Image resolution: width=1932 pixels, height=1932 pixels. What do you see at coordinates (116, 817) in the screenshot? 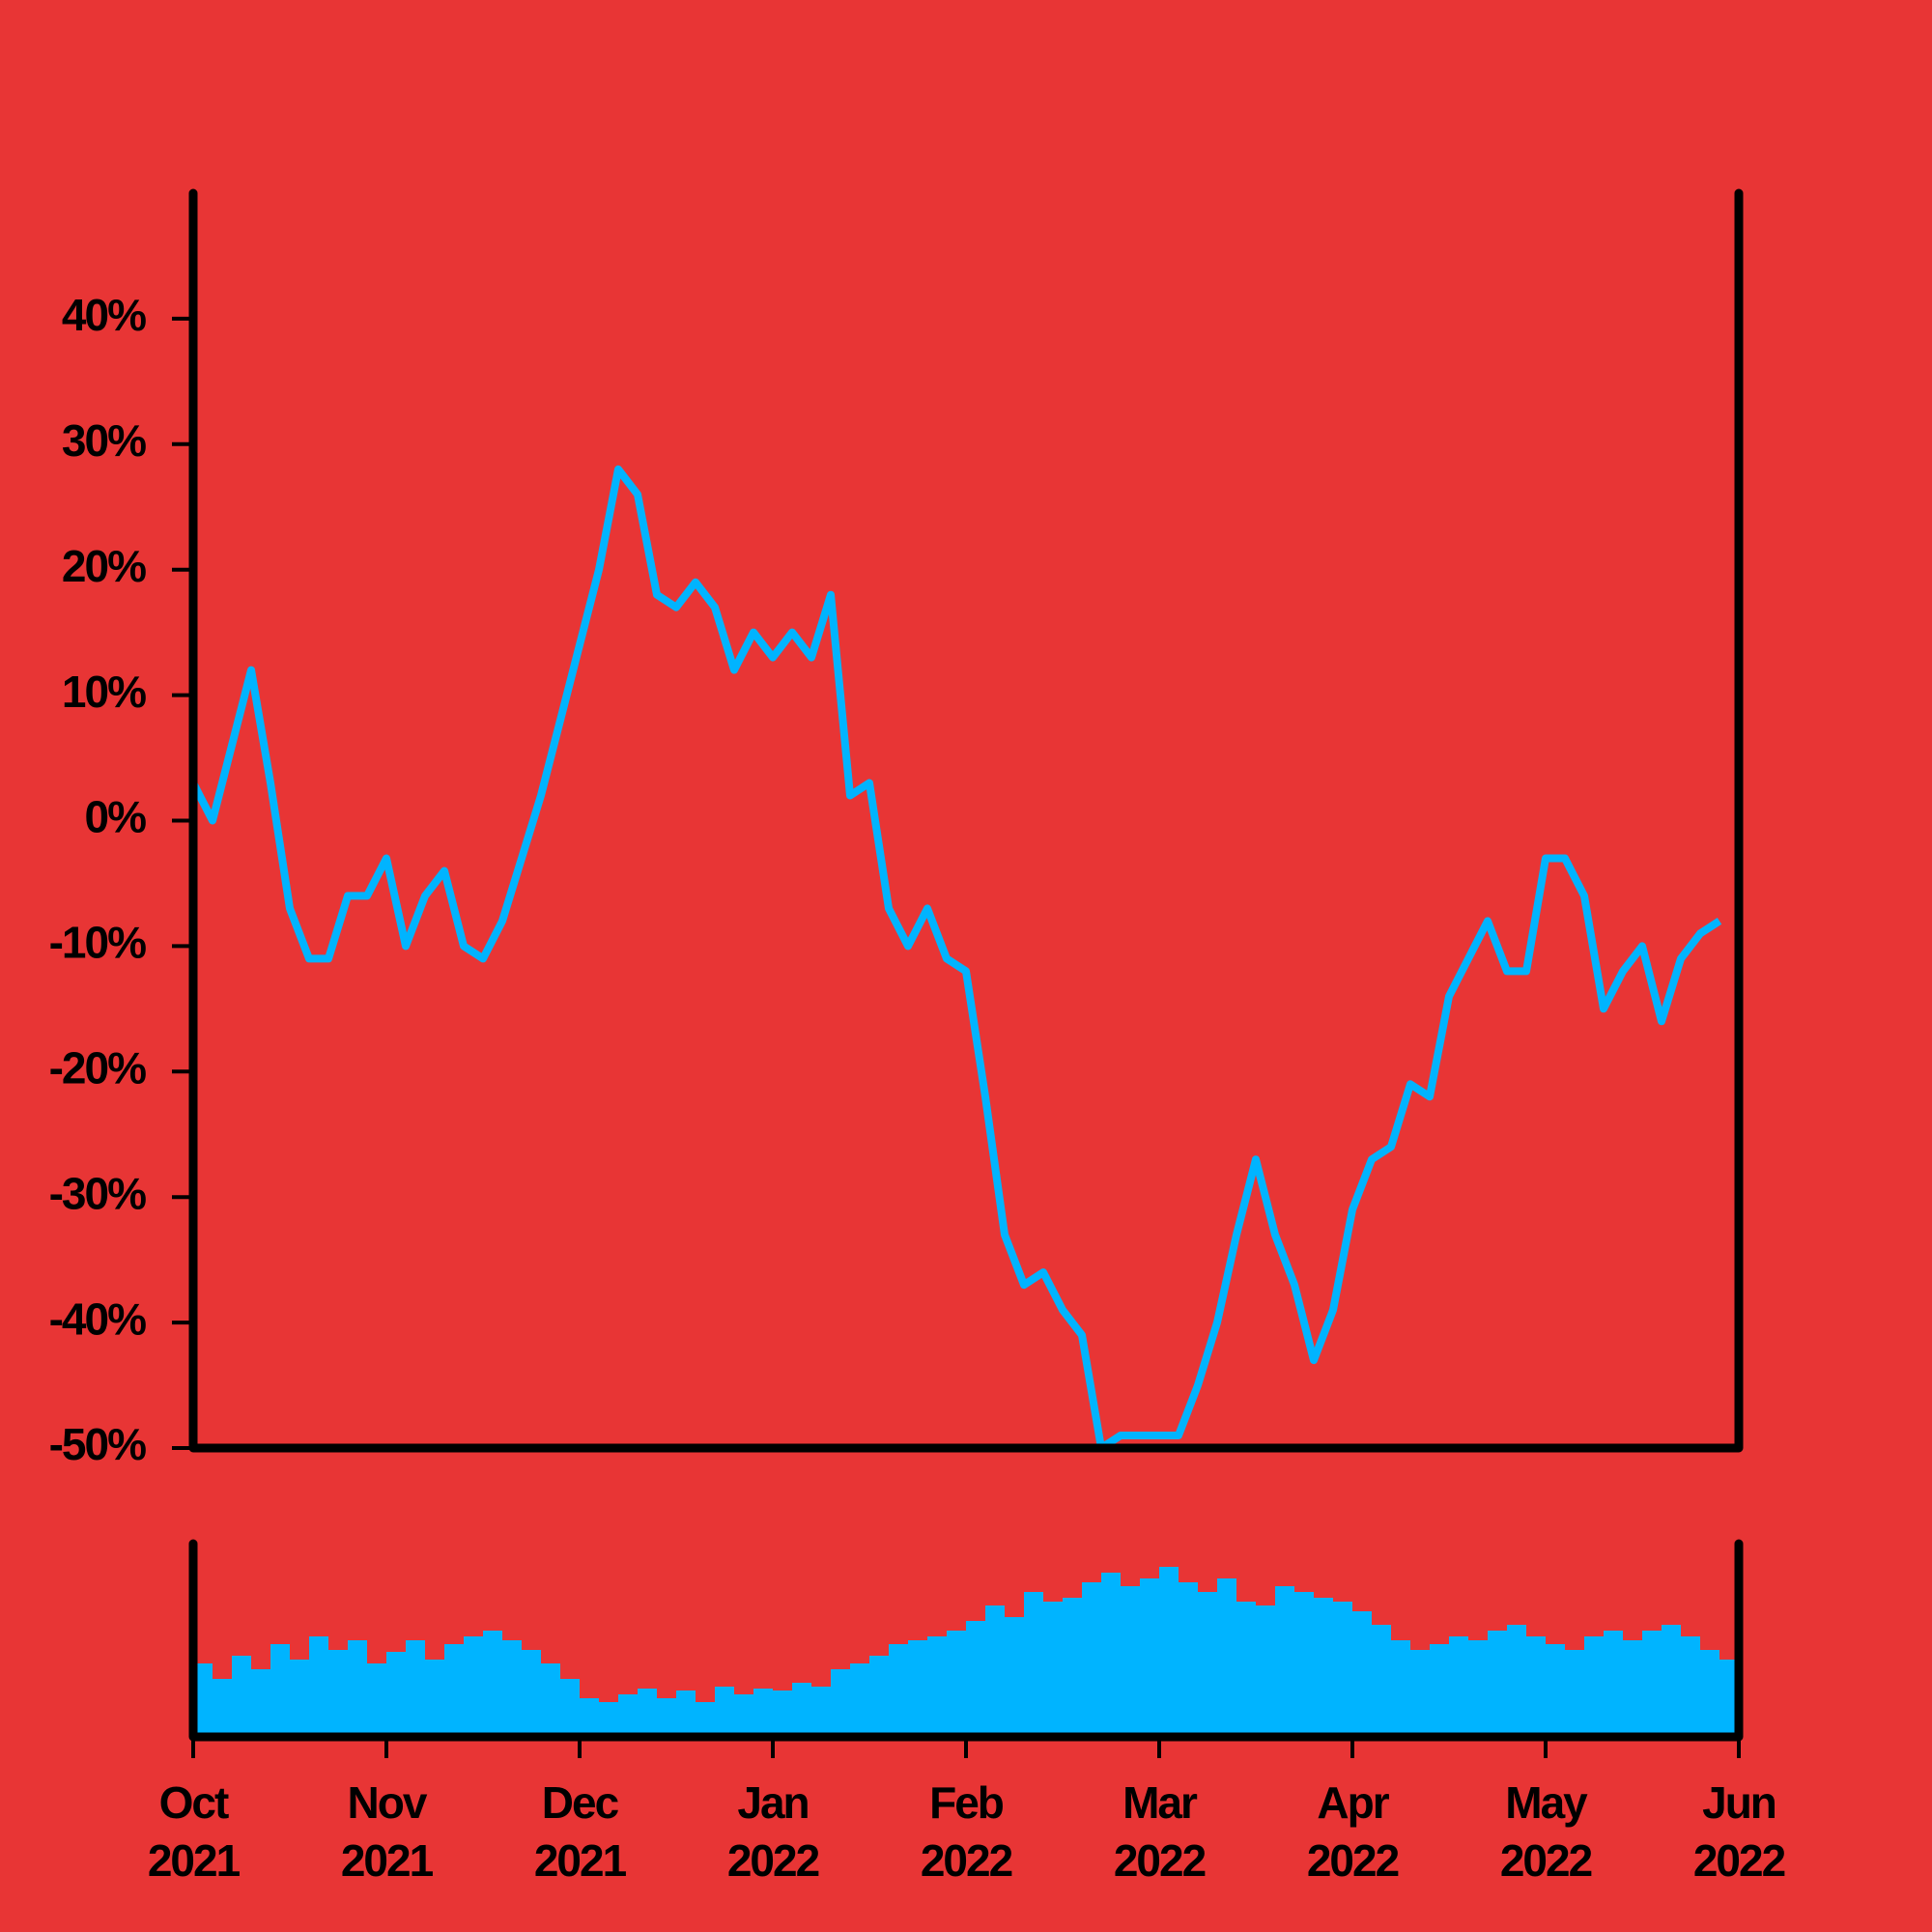
I see `y-tick-label: 0%` at bounding box center [116, 817].